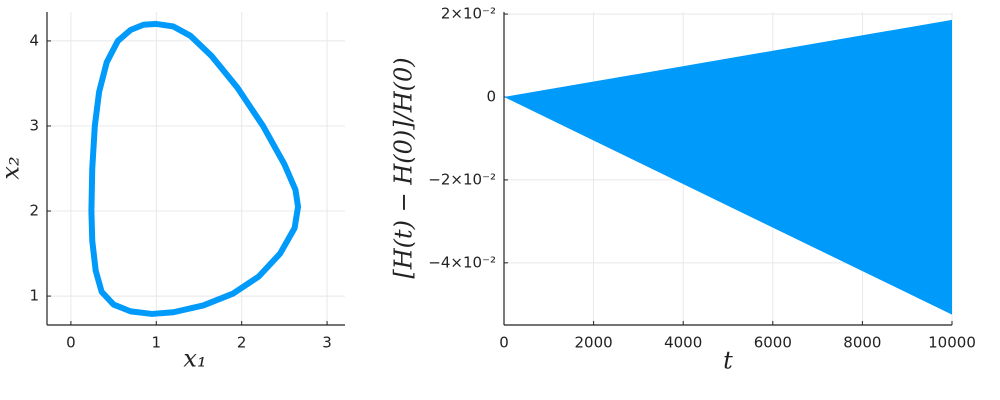 The image size is (1000, 400). I want to click on y-axis-label: [H(t) − H(0)]/H(0), so click(404, 167).